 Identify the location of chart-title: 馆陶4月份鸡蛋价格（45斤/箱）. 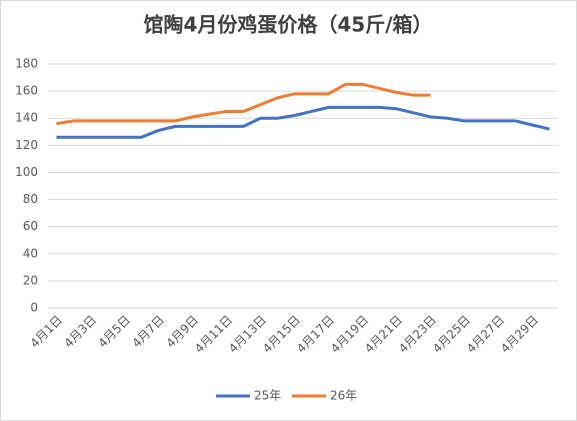
(287, 25).